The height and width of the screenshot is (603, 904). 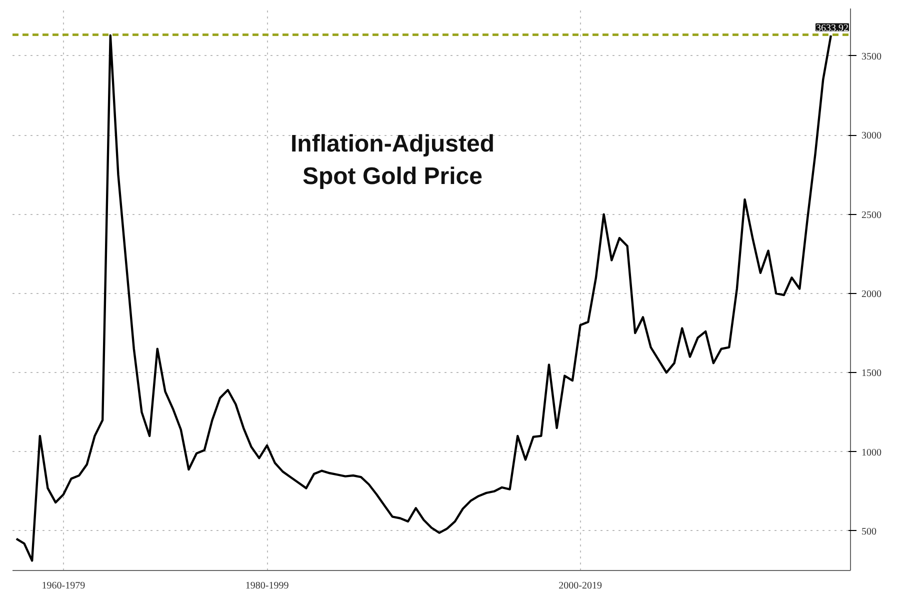 What do you see at coordinates (392, 160) in the screenshot?
I see `text: Inflation-Adjusted Spot Gold Price` at bounding box center [392, 160].